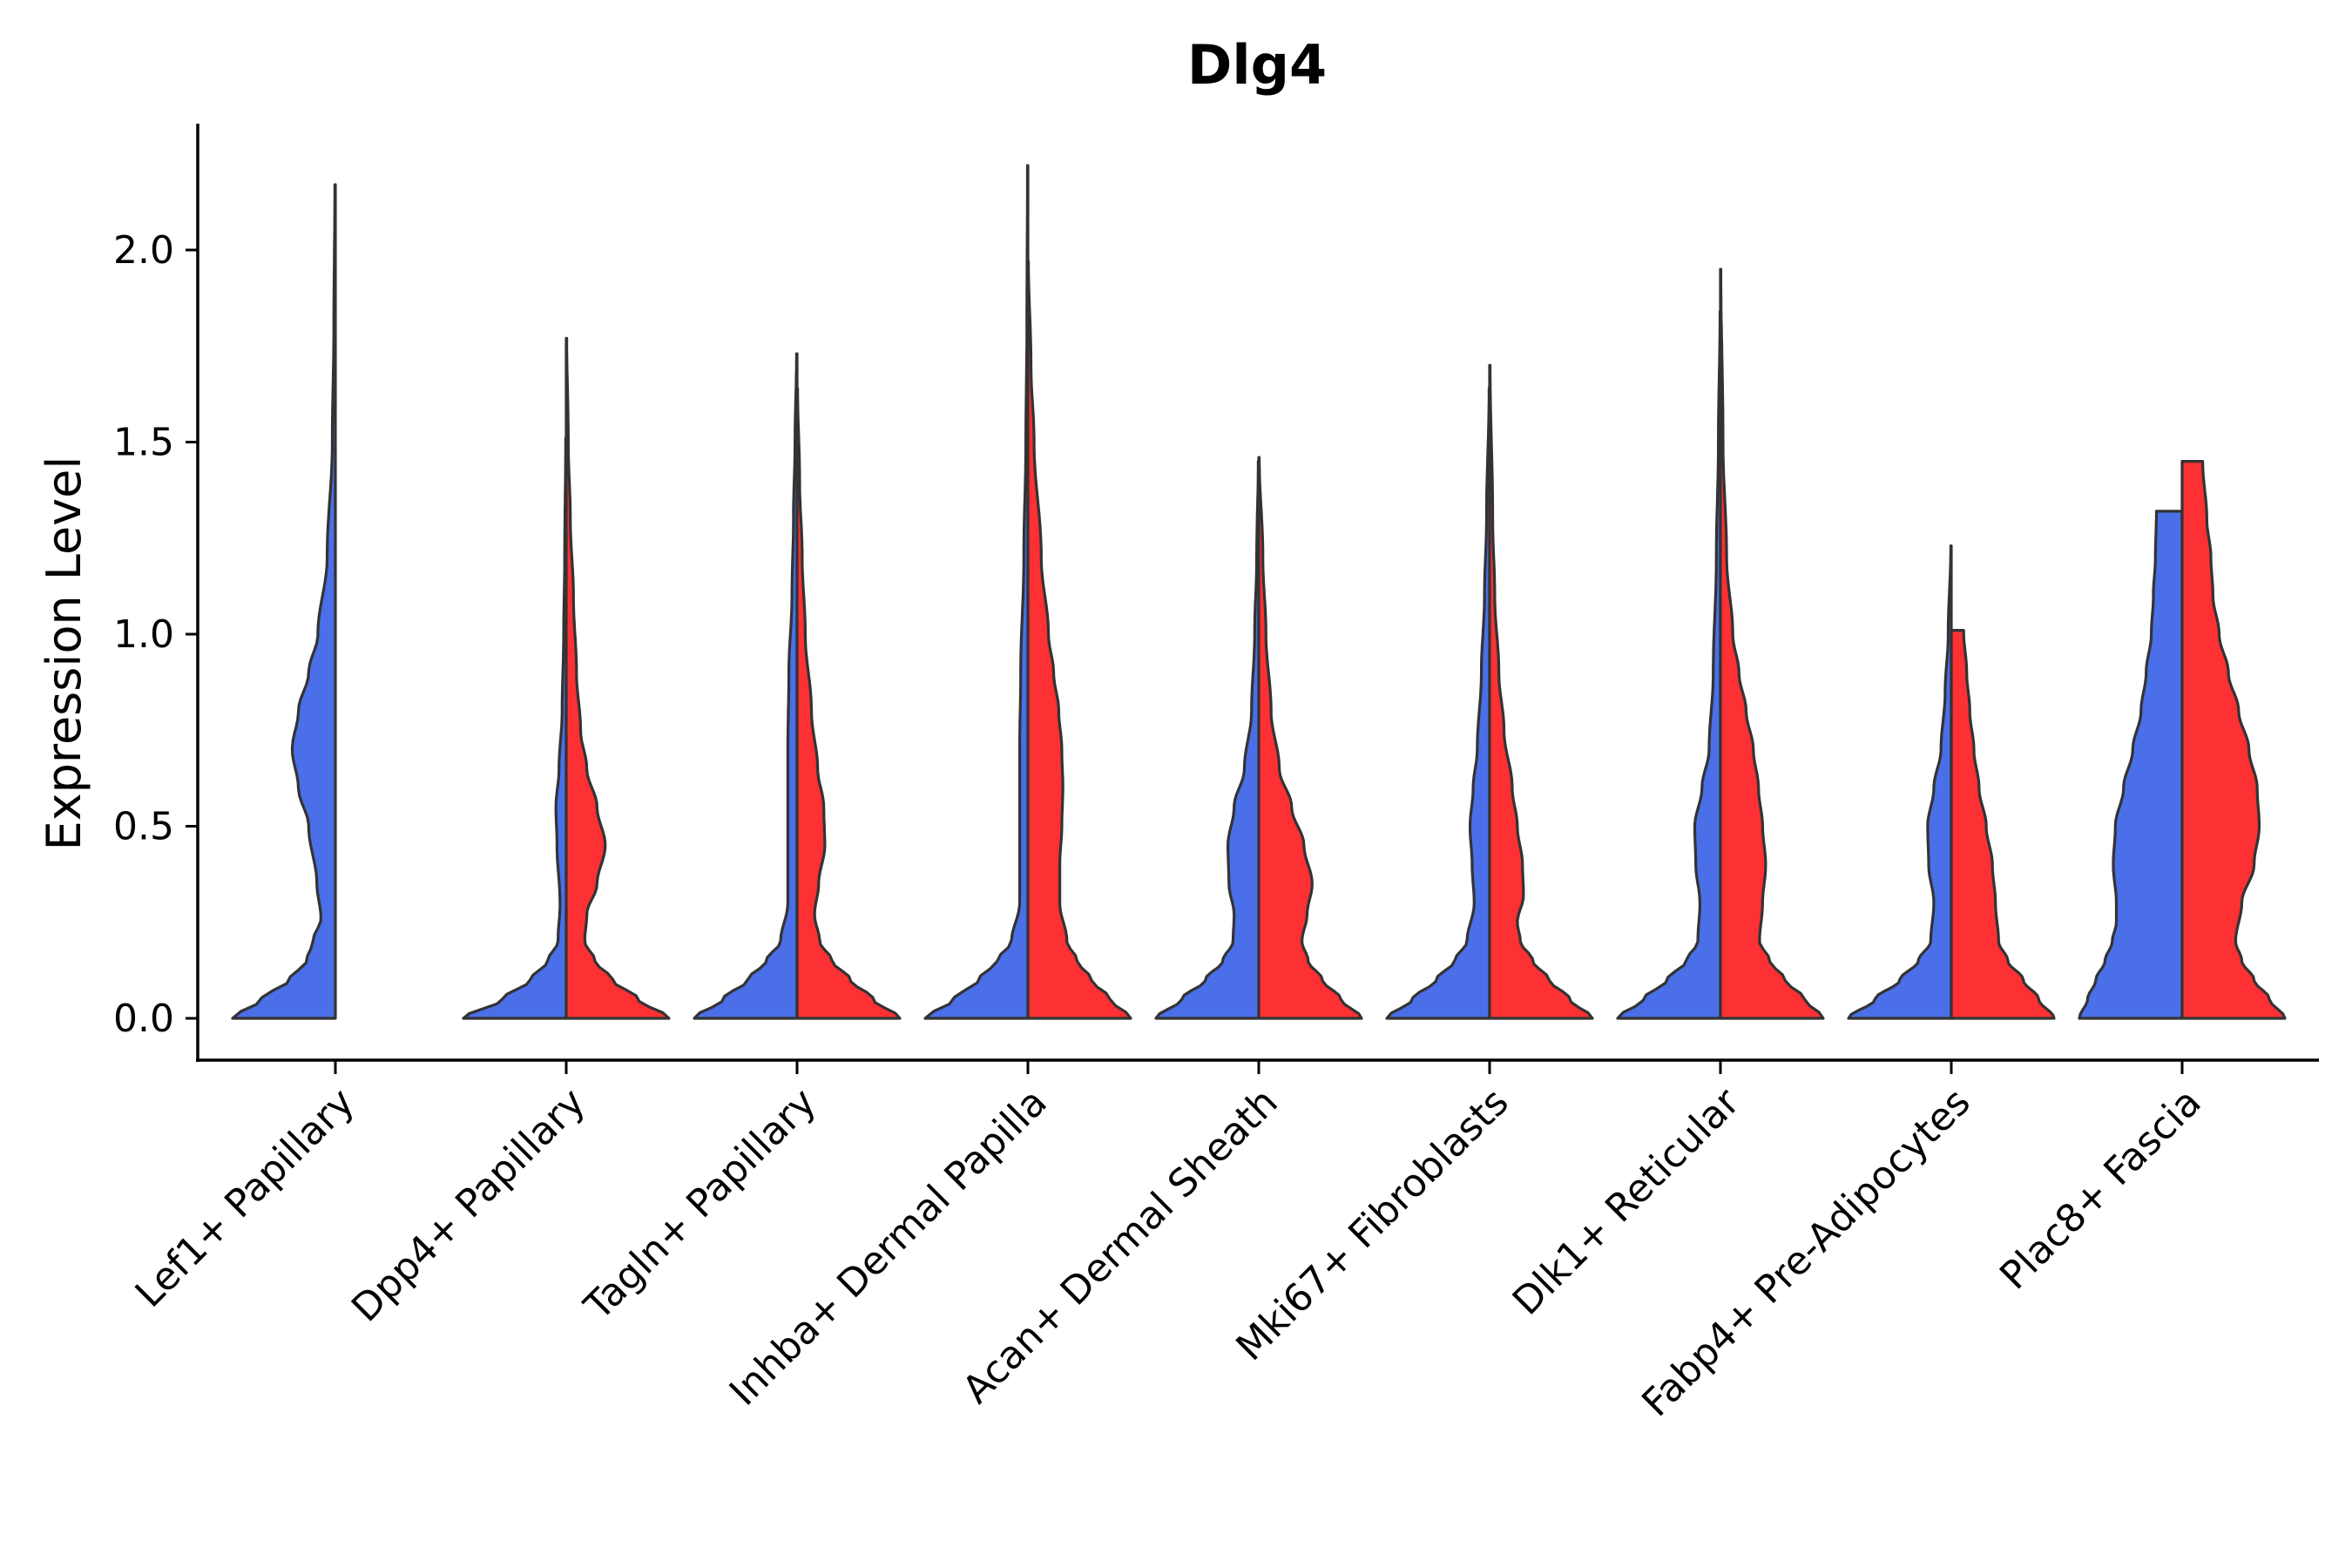 This screenshot has height=1568, width=2352. Describe the element at coordinates (143, 634) in the screenshot. I see `y-tick-label: 1.0` at that location.